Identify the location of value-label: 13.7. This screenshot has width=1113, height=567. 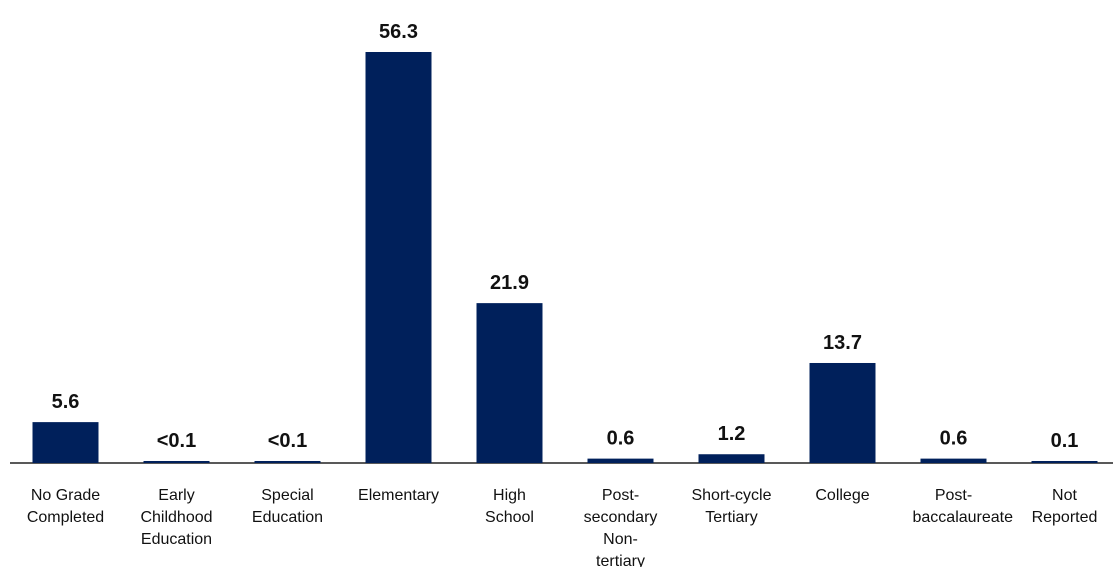
(842, 343).